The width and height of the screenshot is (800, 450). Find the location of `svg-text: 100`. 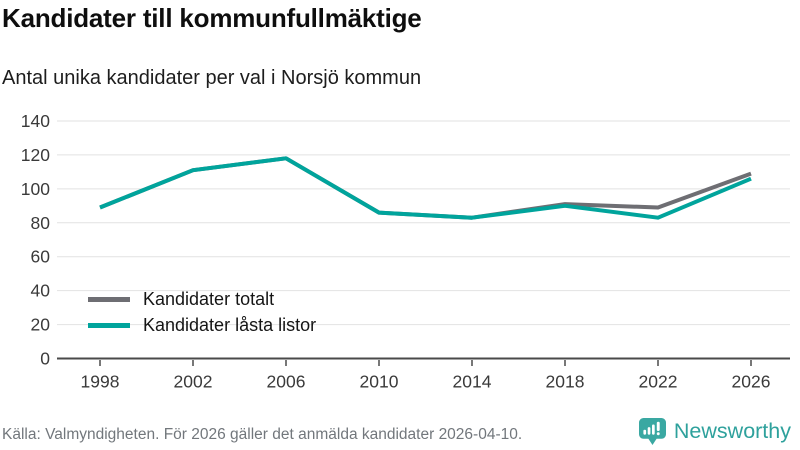

svg-text: 100 is located at coordinates (35, 189).